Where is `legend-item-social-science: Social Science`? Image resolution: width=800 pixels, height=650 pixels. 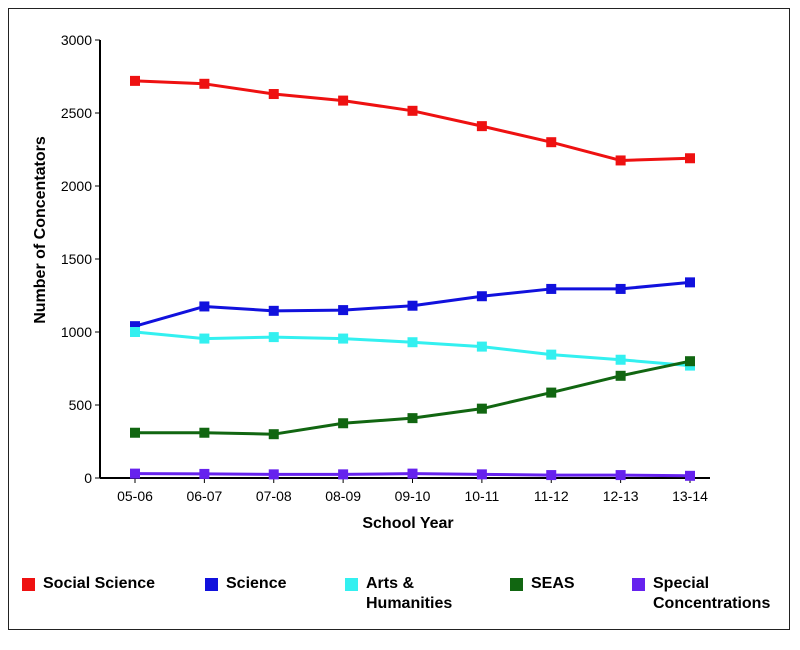
legend-item-social-science: Social Science is located at coordinates (88, 584).